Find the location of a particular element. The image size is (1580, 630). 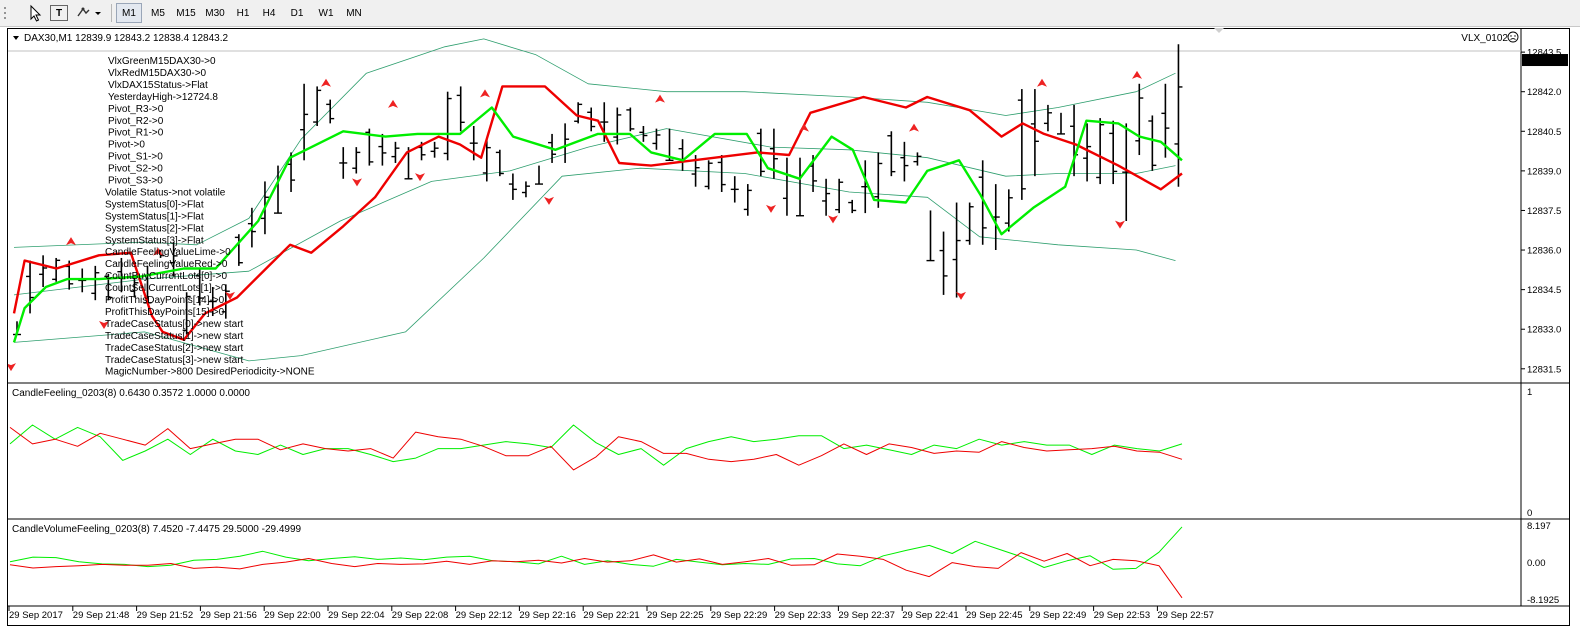

time-axis-label: 29 Sep 22:12 is located at coordinates (484, 615).